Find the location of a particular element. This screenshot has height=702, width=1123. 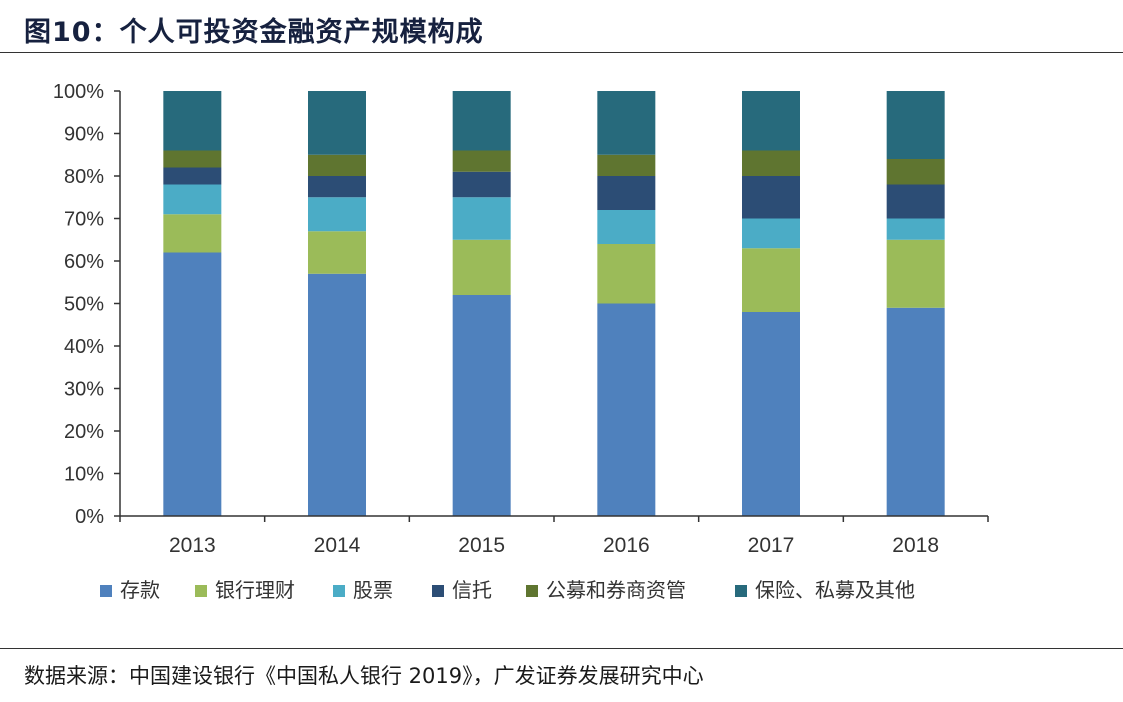

y-tick-label: 30% is located at coordinates (84, 390).